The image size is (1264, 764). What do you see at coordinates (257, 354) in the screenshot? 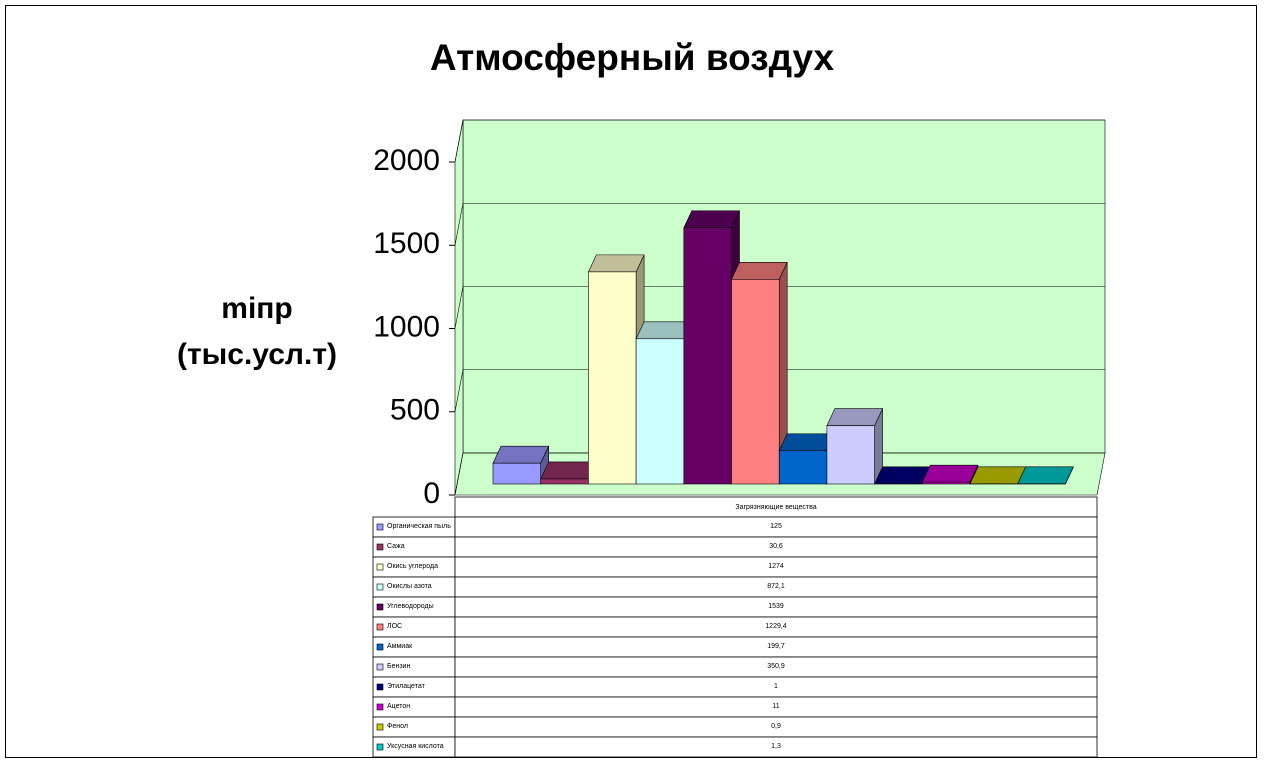
I see `y-axis-label: (тыс.усл.т)` at bounding box center [257, 354].